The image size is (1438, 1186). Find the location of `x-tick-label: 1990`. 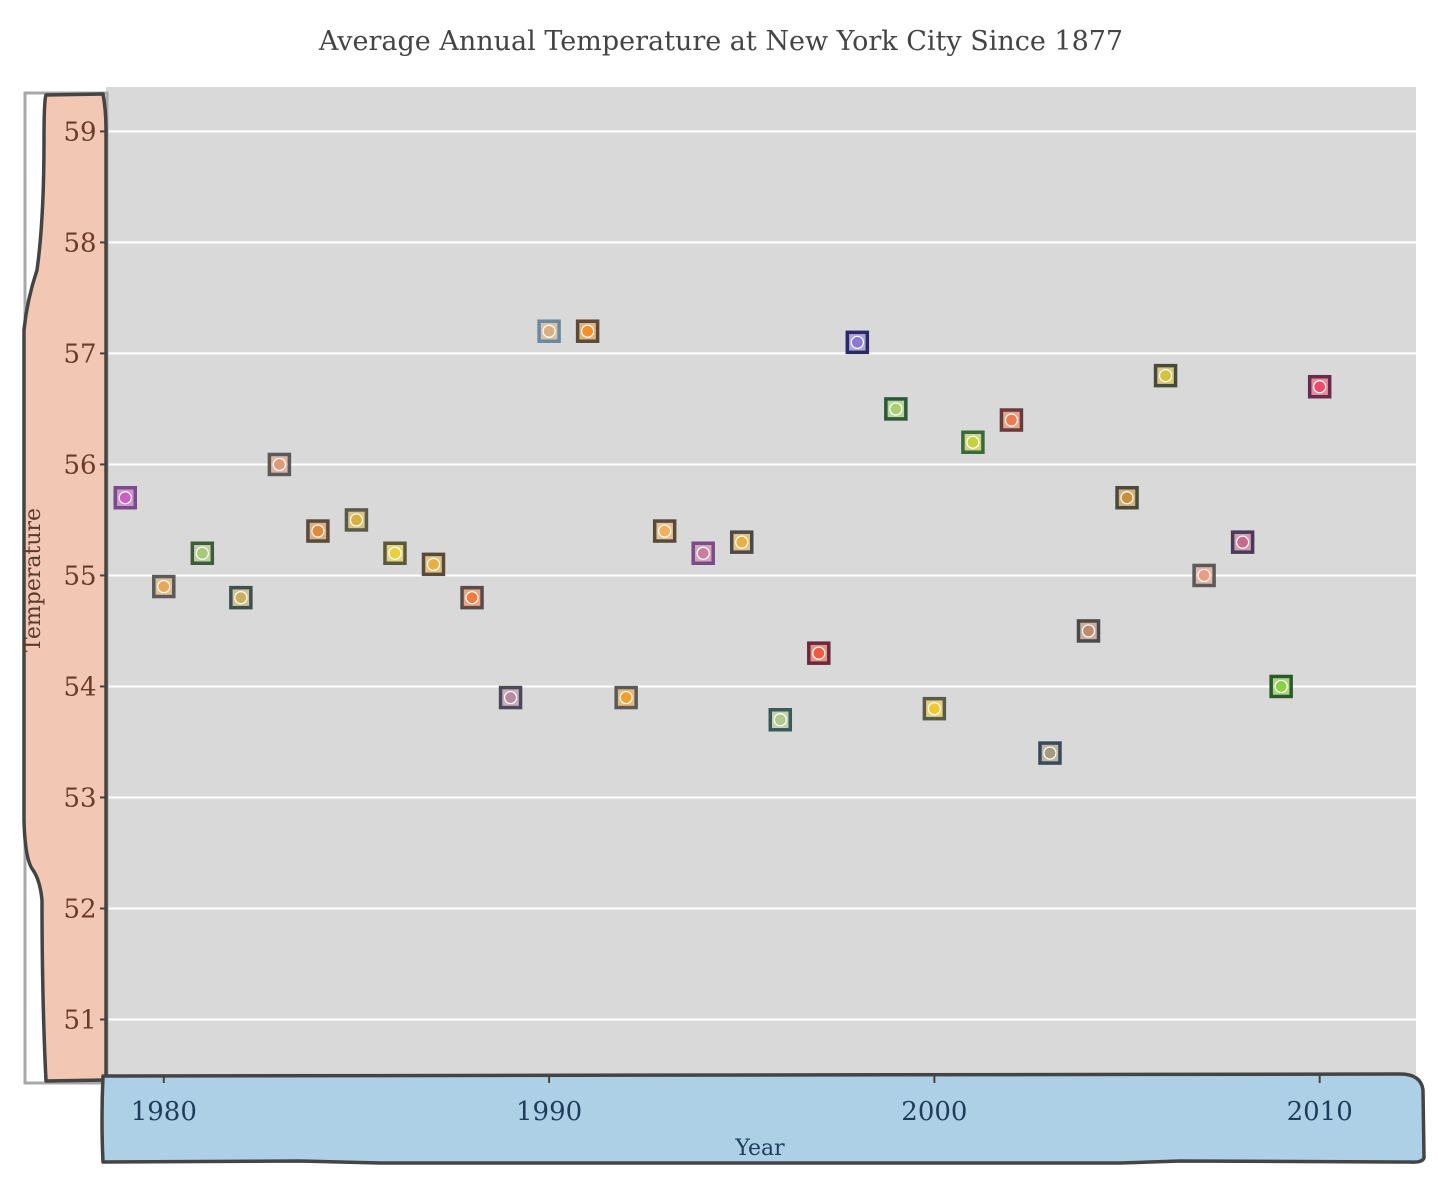

x-tick-label: 1990 is located at coordinates (549, 1112).